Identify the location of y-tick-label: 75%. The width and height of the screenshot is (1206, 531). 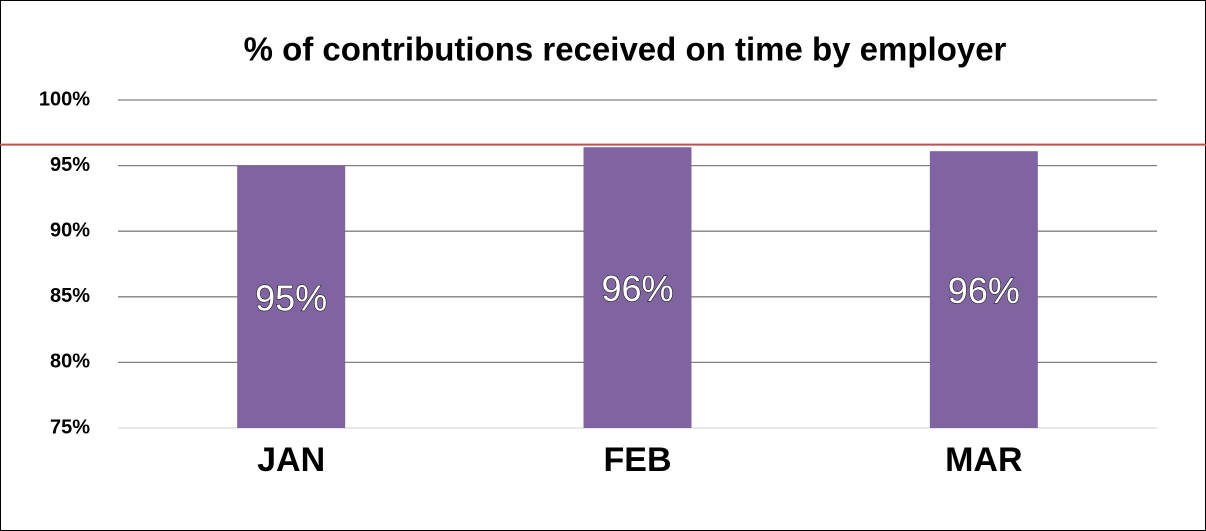
(70, 427).